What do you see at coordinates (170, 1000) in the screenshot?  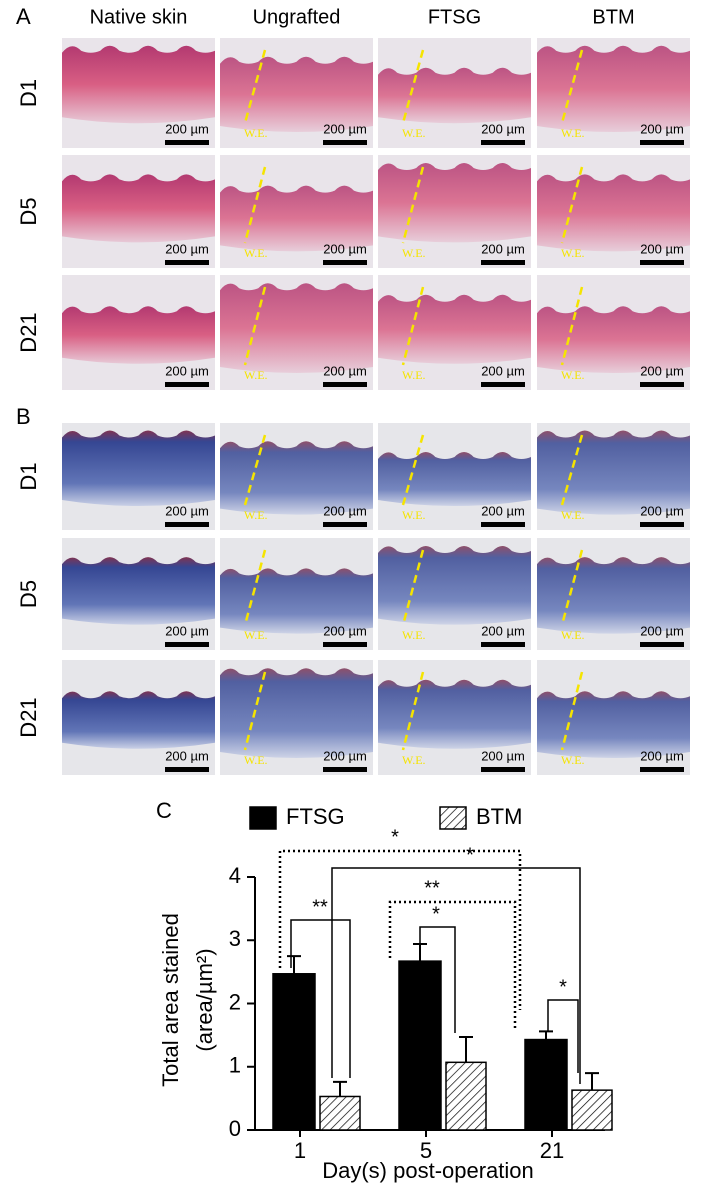 I see `y-axis-title: Total area stained` at bounding box center [170, 1000].